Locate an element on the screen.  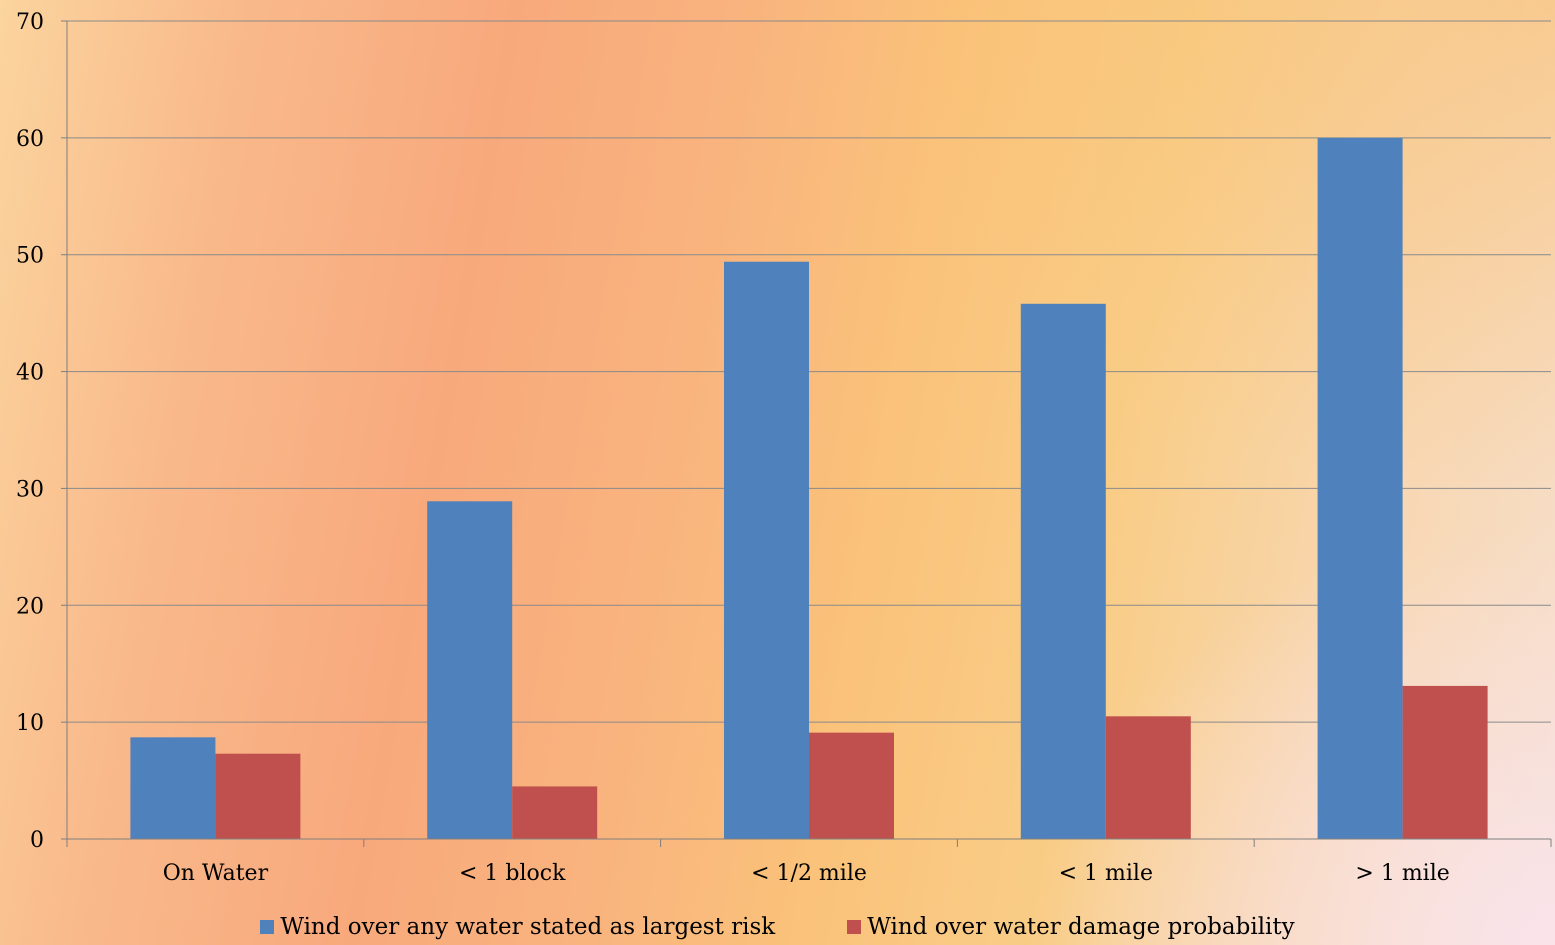
y-tick-label: 50 is located at coordinates (30, 256).